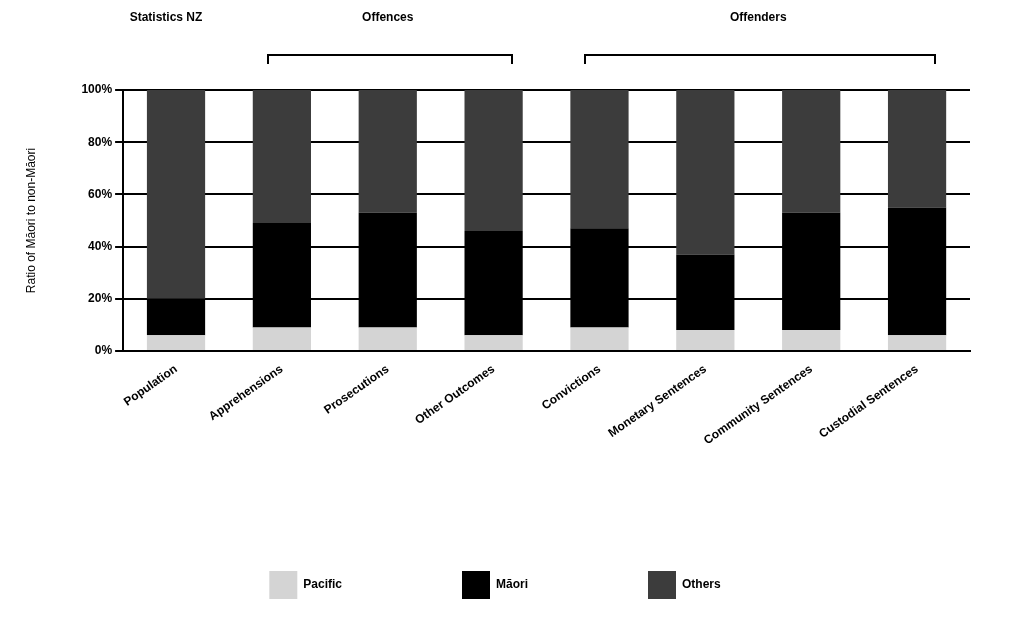 The height and width of the screenshot is (619, 1030). Describe the element at coordinates (388, 17) in the screenshot. I see `text: Offences` at that location.